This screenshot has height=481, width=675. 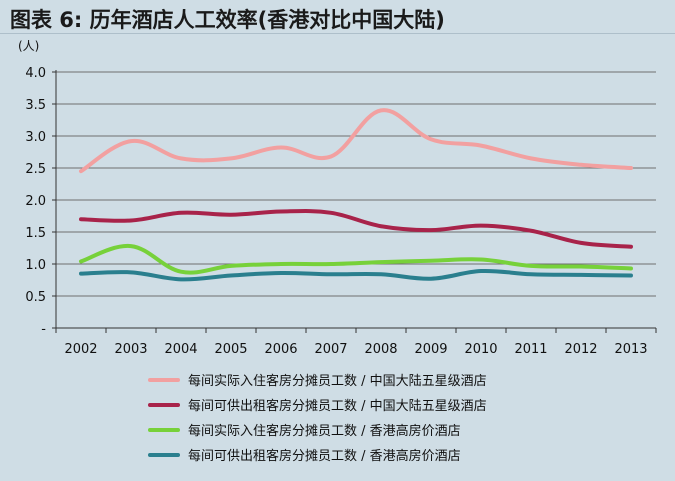 What do you see at coordinates (35, 169) in the screenshot?
I see `y-tick-label: 2.5` at bounding box center [35, 169].